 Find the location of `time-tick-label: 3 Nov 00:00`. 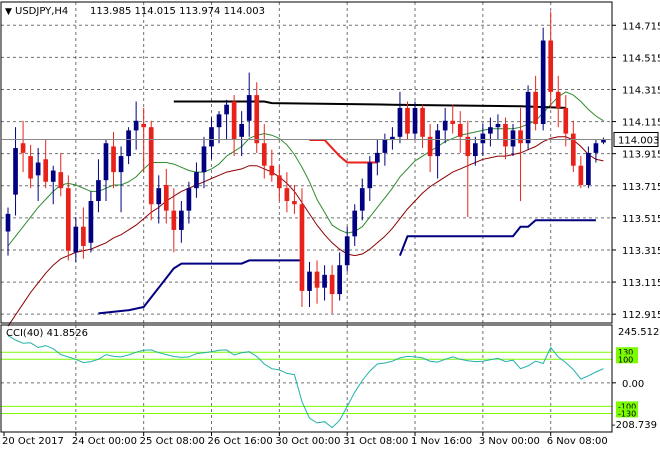

time-tick-label: 3 Nov 00:00 is located at coordinates (509, 441).